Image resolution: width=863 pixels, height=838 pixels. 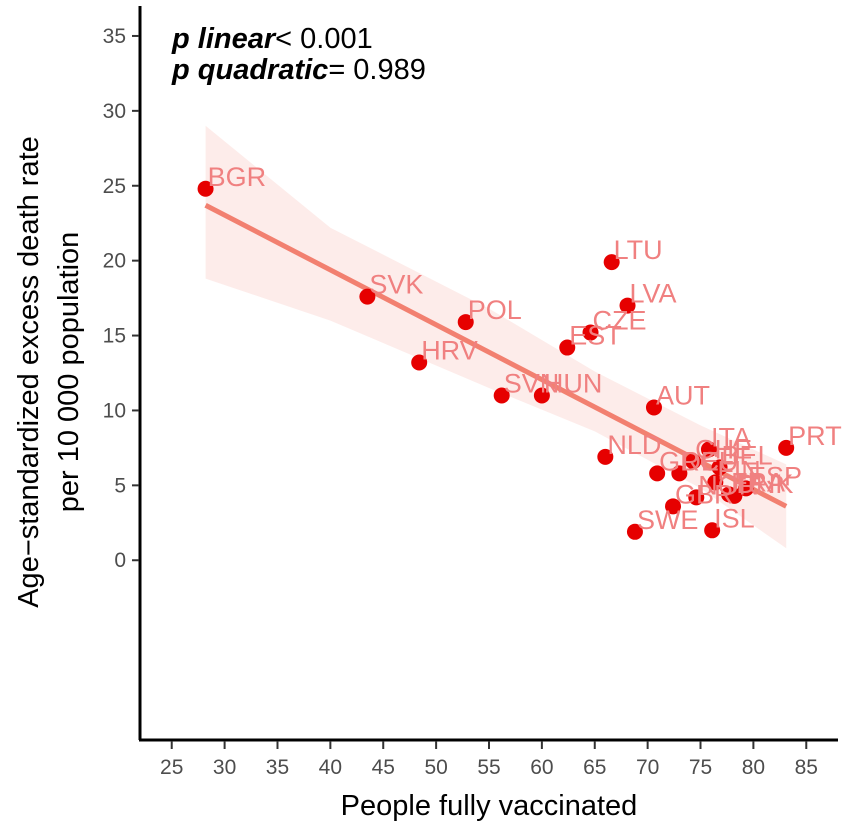 I want to click on point-label-cze: CZE, so click(x=620, y=321).